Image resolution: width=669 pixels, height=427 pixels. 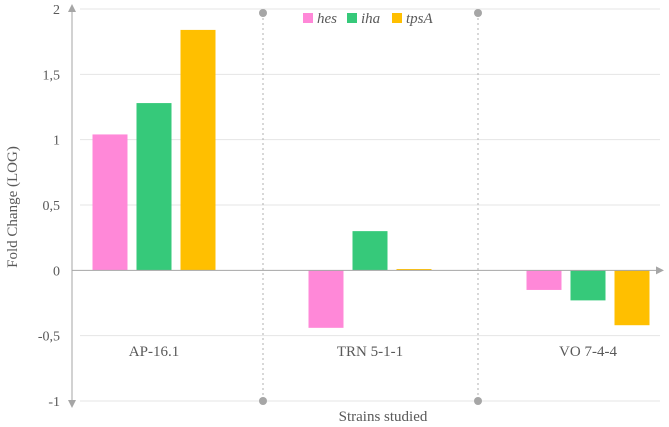 What do you see at coordinates (154, 352) in the screenshot?
I see `category-label: AP-16.1` at bounding box center [154, 352].